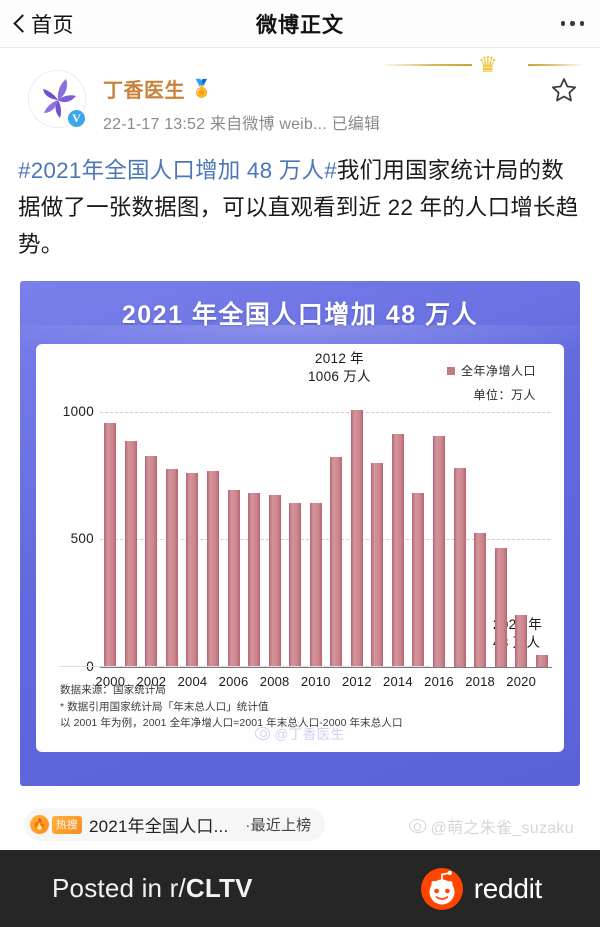 This screenshot has height=927, width=600. What do you see at coordinates (309, 734) in the screenshot?
I see `chart-watermark-text: @丁香医生` at bounding box center [309, 734].